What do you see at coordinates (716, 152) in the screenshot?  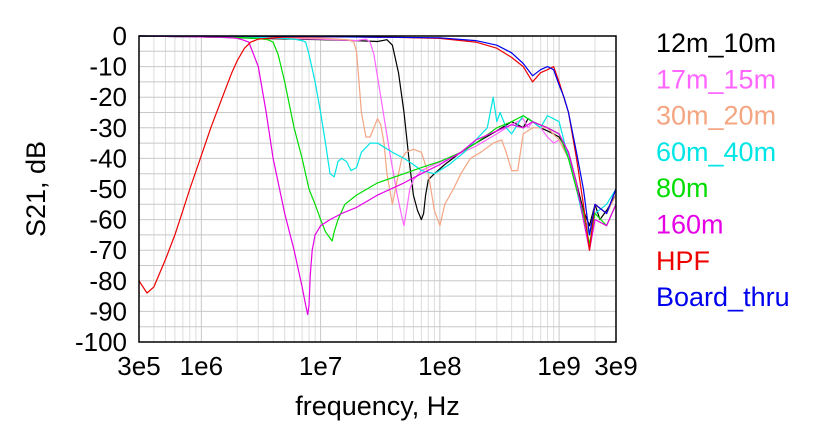 I see `legend-entry-60m_40m: 60m_40m` at bounding box center [716, 152].